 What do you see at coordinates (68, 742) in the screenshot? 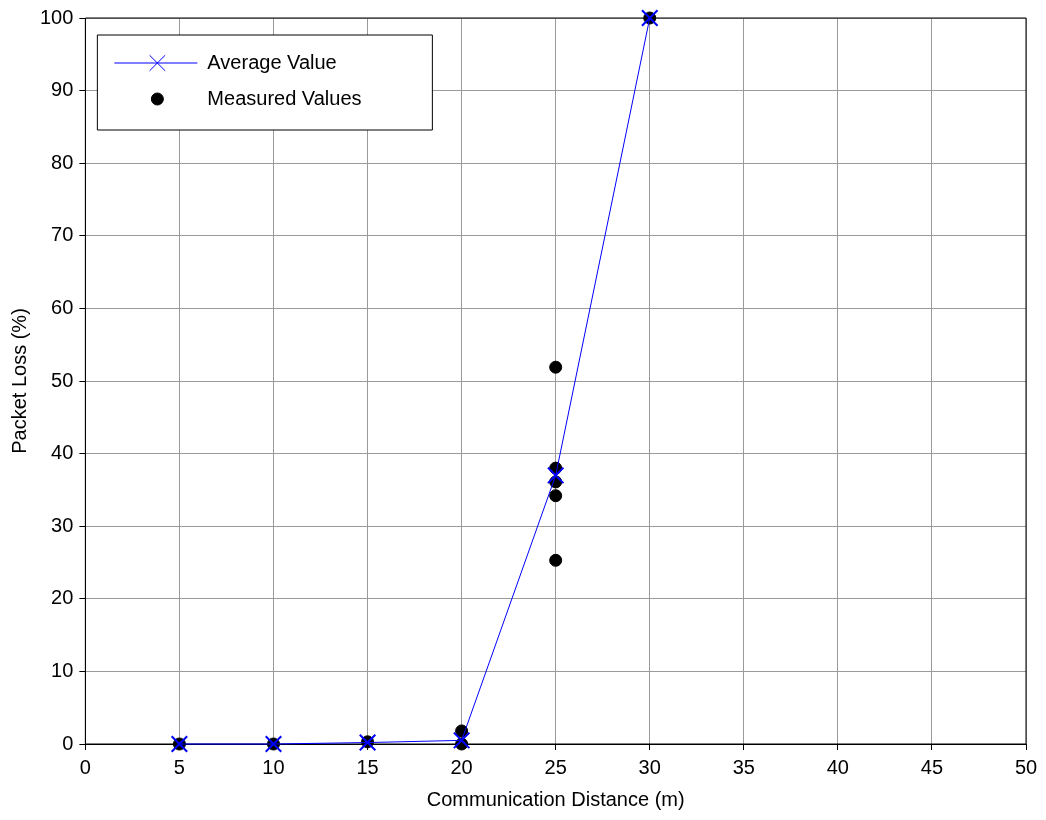
I see `y-tick-label: 0` at bounding box center [68, 742].